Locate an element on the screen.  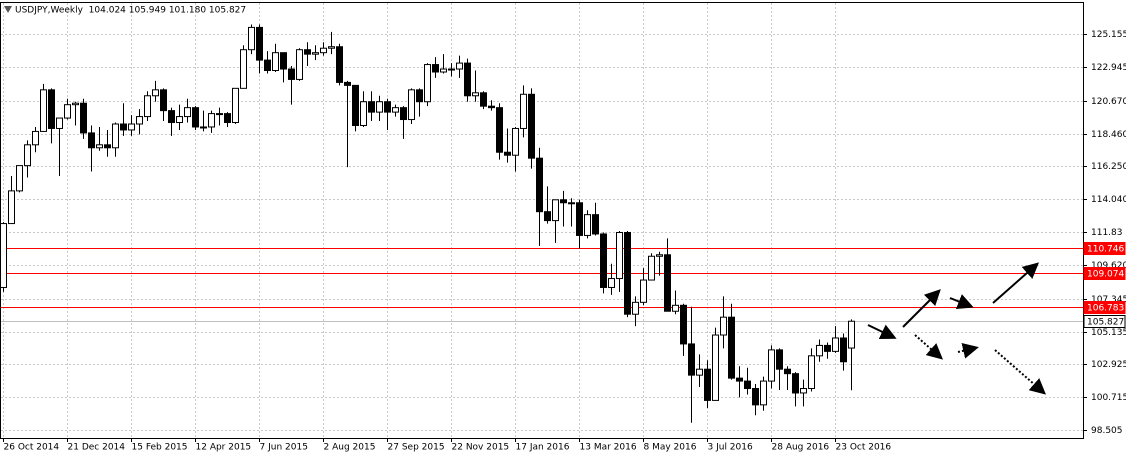
y-tick-label: 102.925 is located at coordinates (1108, 365).